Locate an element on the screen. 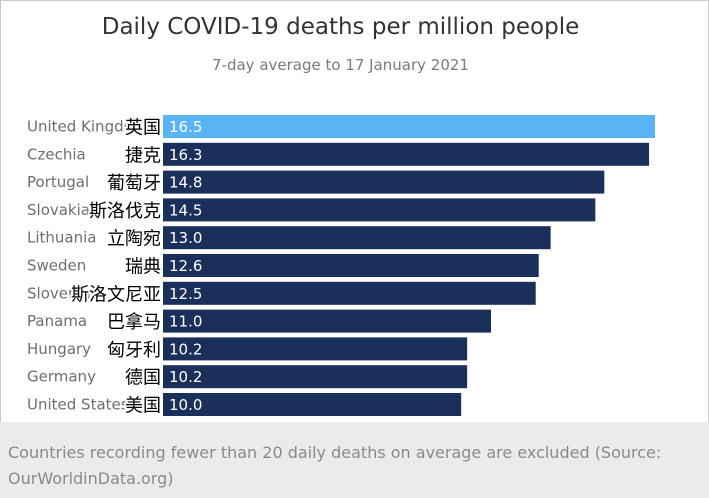 The height and width of the screenshot is (498, 709). value-label: 12.5 is located at coordinates (185, 294).